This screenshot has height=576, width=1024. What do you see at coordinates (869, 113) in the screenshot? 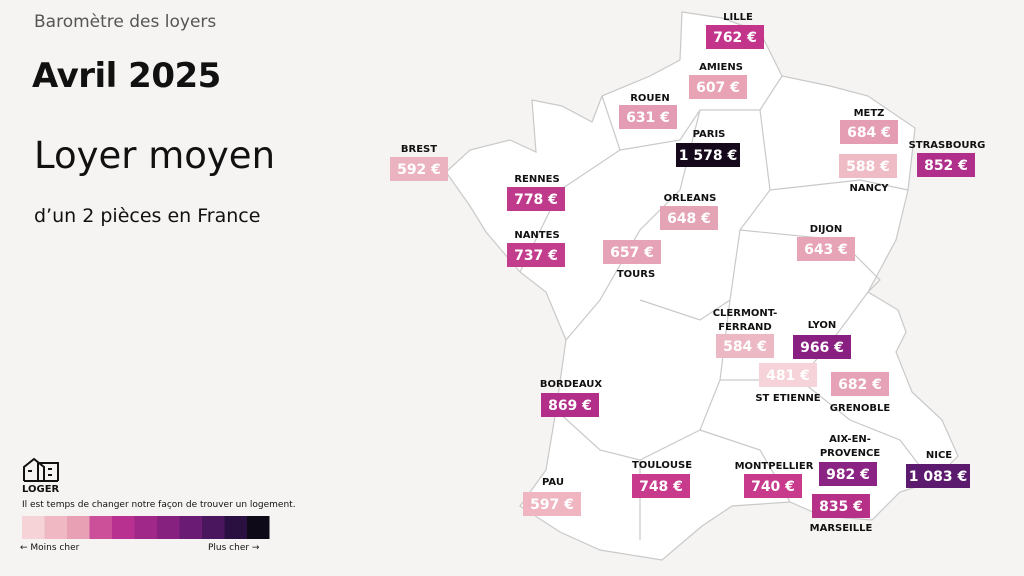
I see `city-name: METZ` at bounding box center [869, 113].